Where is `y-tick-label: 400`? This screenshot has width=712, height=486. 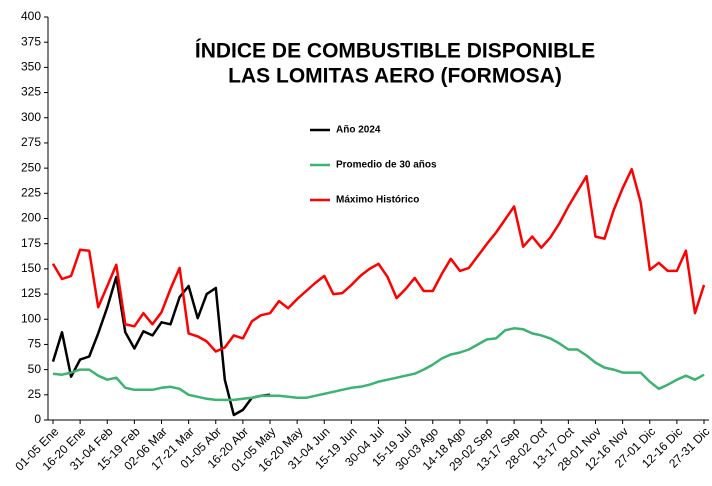 y-tick-label: 400 is located at coordinates (31, 16).